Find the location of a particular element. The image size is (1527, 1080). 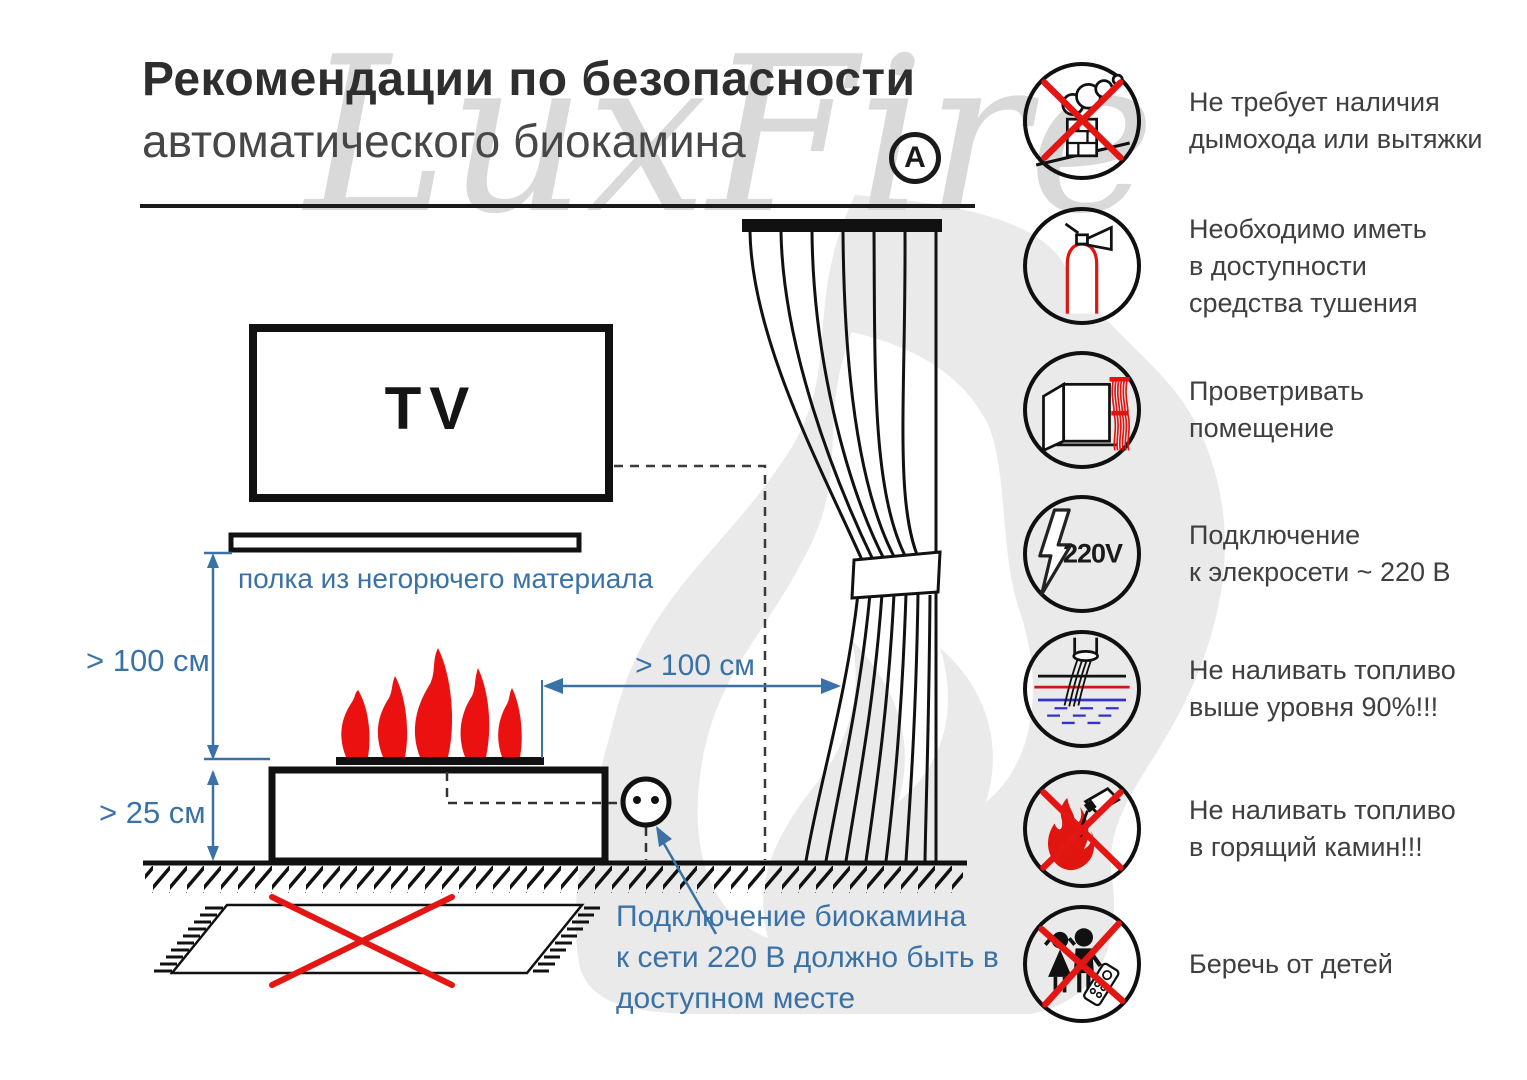

safety-text: Проветривать помещение is located at coordinates (1276, 409).